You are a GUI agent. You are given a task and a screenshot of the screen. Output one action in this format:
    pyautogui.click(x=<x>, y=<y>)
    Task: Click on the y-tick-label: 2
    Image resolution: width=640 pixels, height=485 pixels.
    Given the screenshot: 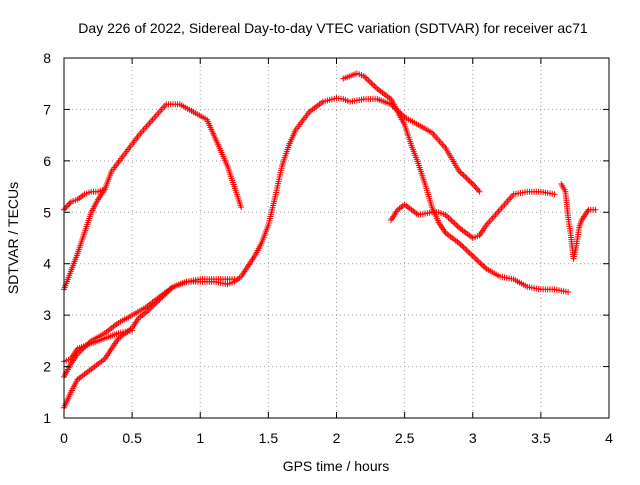 What is the action you would take?
    pyautogui.click(x=47, y=367)
    